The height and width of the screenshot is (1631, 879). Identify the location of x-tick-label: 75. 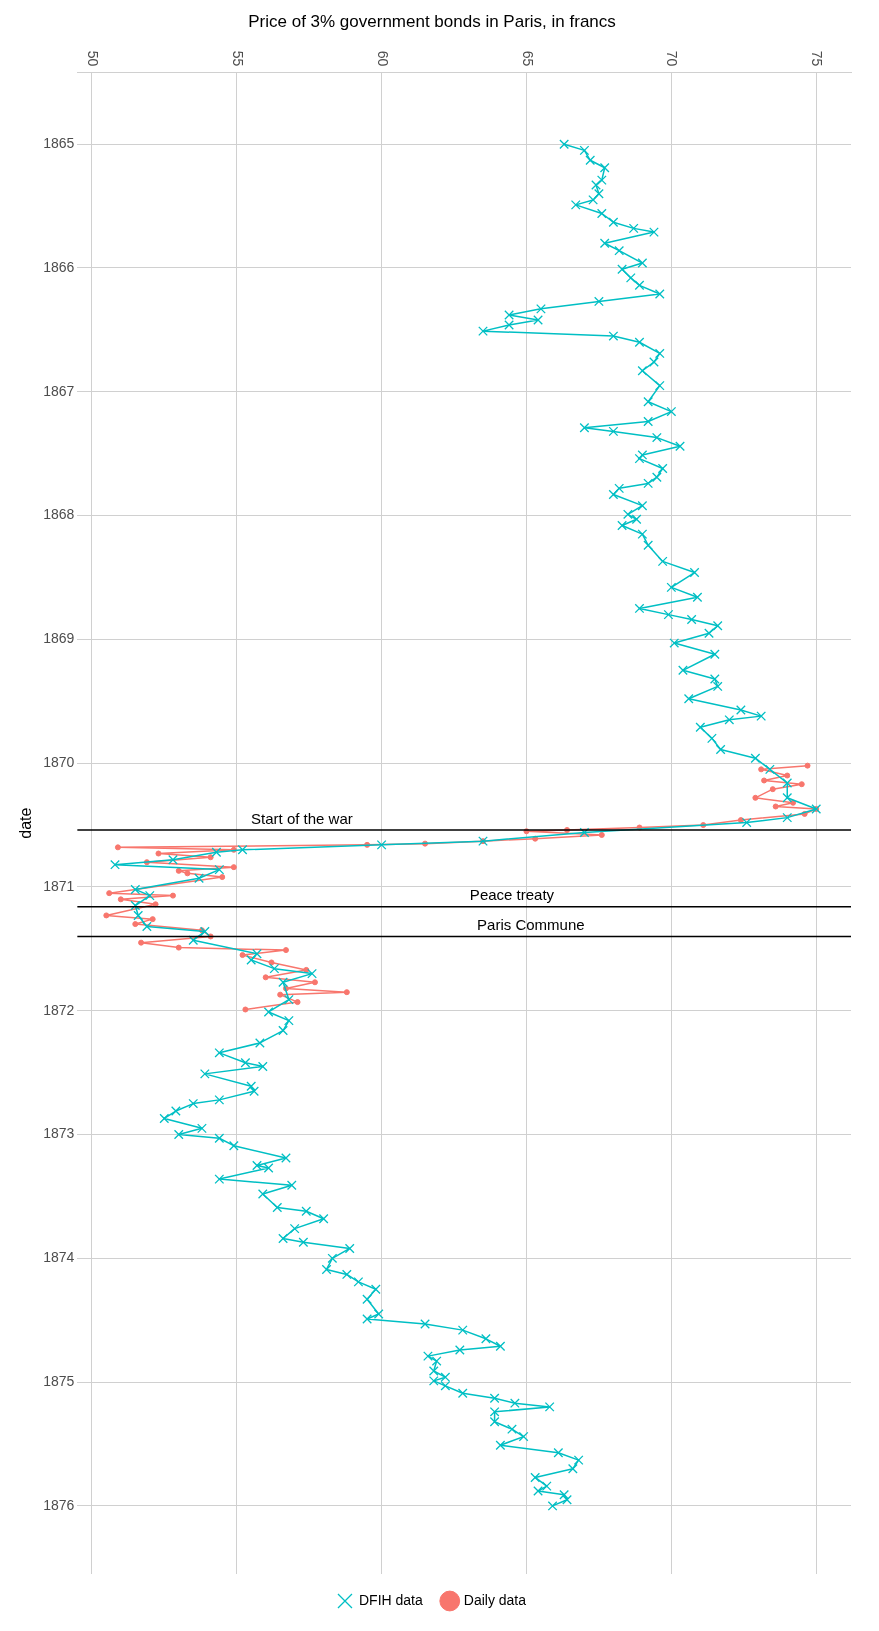
(817, 58).